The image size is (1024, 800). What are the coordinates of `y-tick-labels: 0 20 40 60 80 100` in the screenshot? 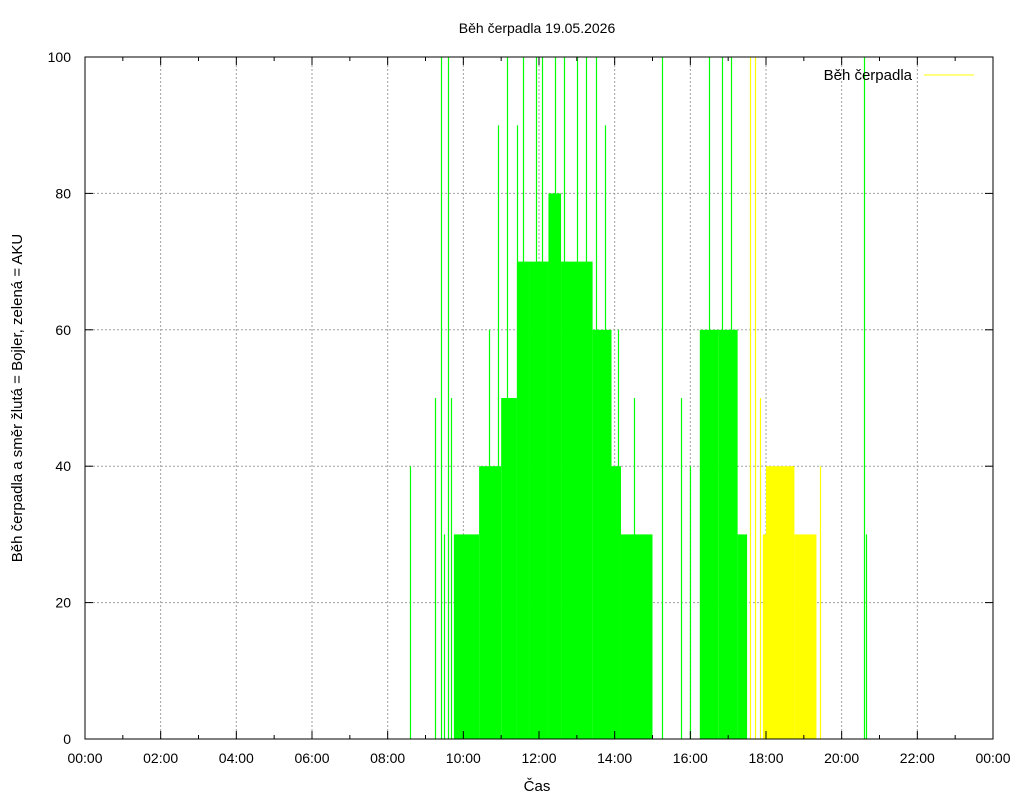 It's located at (60, 398).